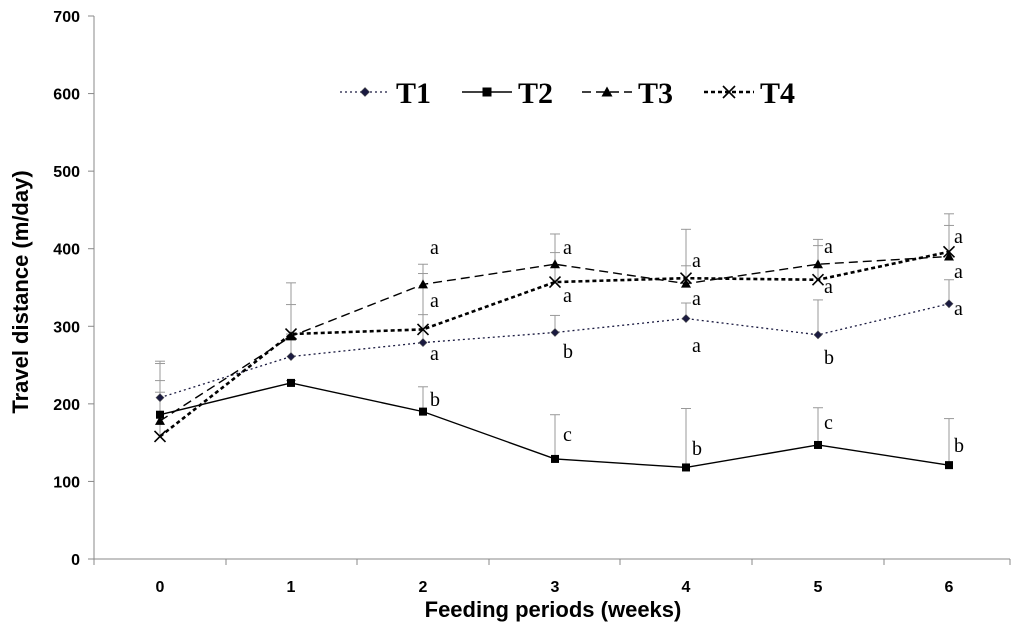 Image resolution: width=1024 pixels, height=632 pixels. Describe the element at coordinates (413, 93) in the screenshot. I see `legend-label-t1: T1` at that location.